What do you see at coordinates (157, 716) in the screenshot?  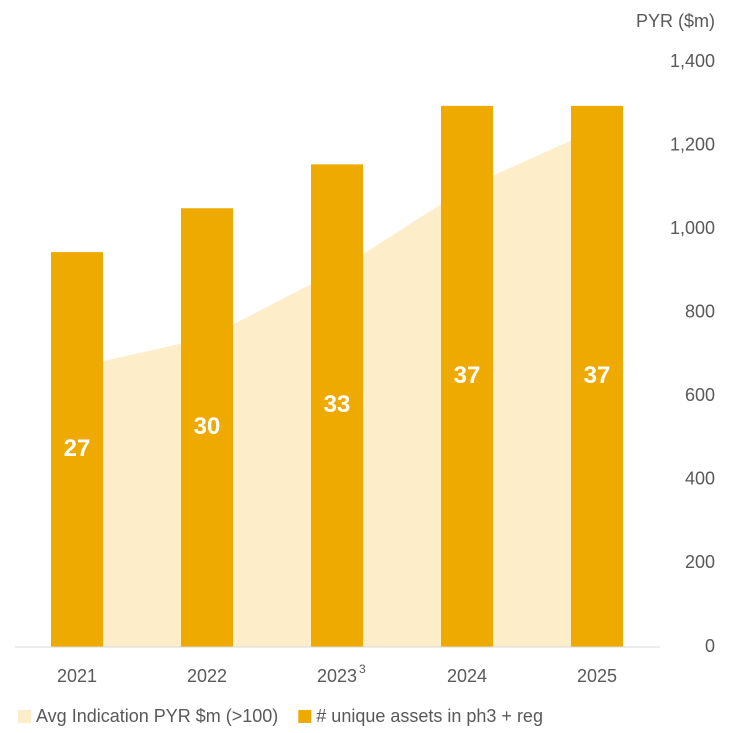 I see `legend-label: Avg Indication PYR $m (>100)` at bounding box center [157, 716].